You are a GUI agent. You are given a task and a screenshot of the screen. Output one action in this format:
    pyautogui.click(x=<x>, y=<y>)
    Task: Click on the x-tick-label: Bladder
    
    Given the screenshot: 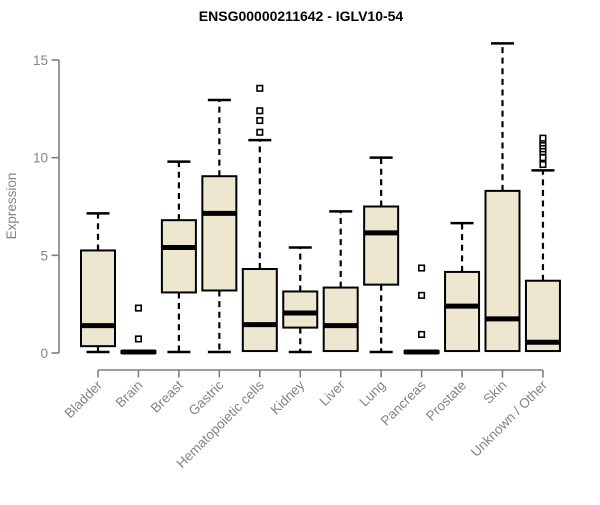 What is the action you would take?
    pyautogui.click(x=84, y=399)
    